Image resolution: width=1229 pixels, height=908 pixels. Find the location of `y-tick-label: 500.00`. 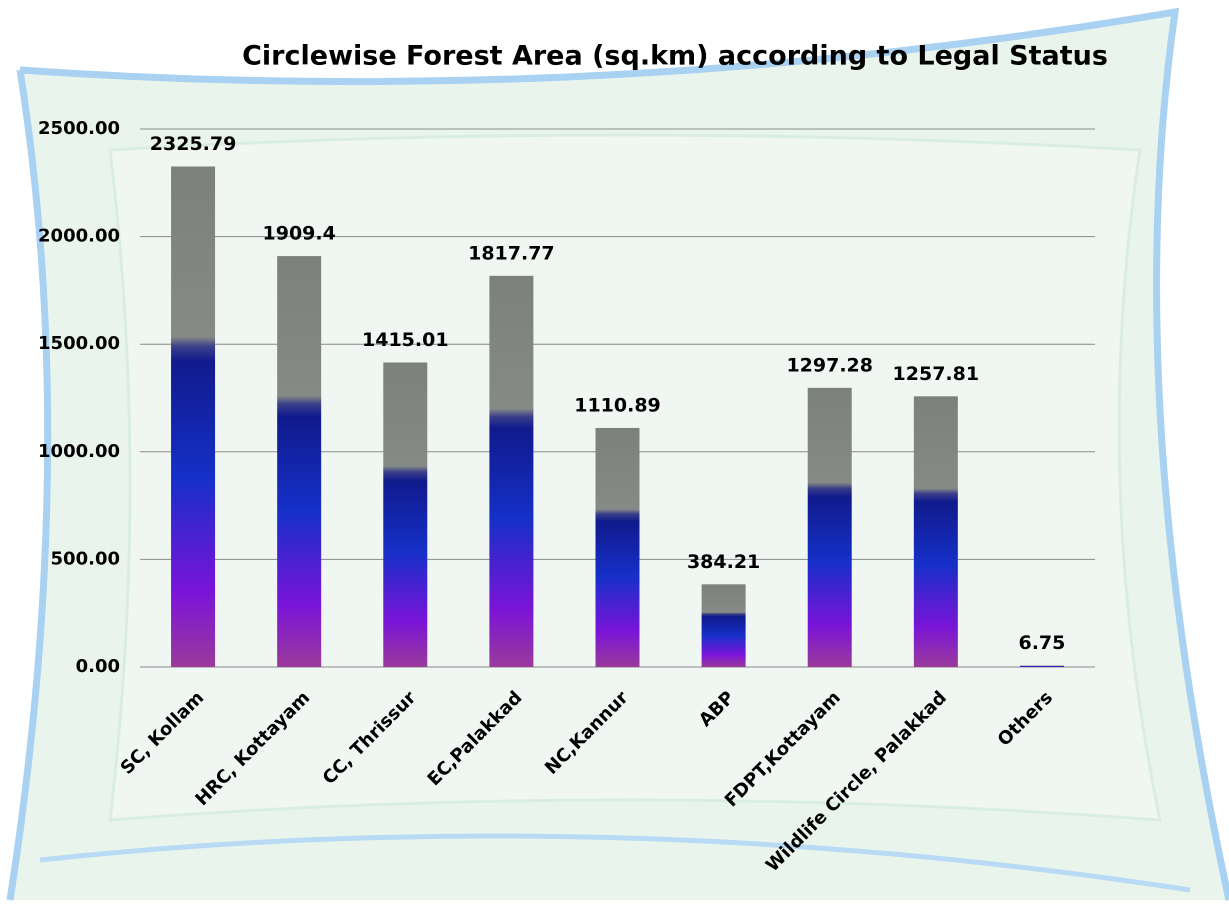

y-tick-label: 500.00 is located at coordinates (85, 558).